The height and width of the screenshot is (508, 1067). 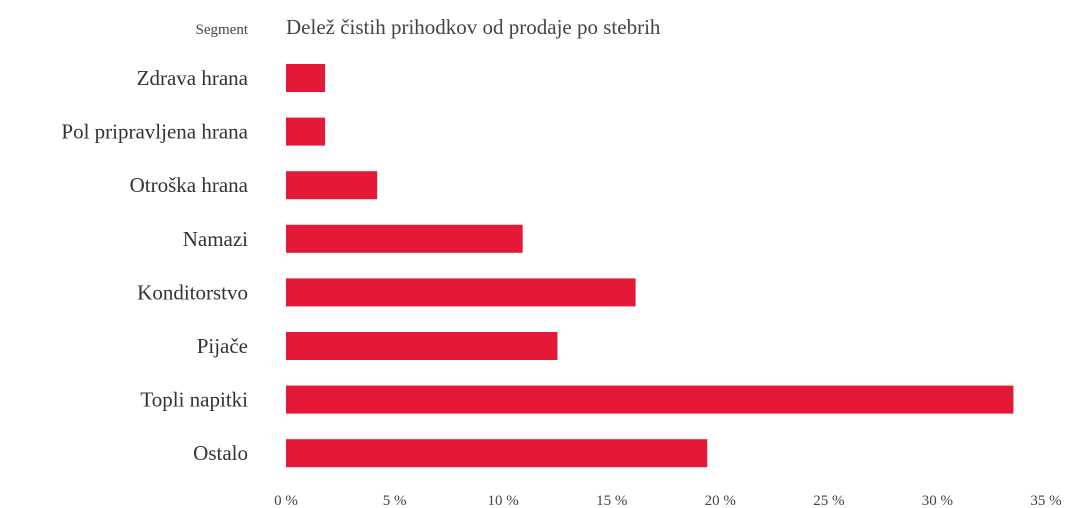 I want to click on category-label-0: Zdrava hrana, so click(x=193, y=78).